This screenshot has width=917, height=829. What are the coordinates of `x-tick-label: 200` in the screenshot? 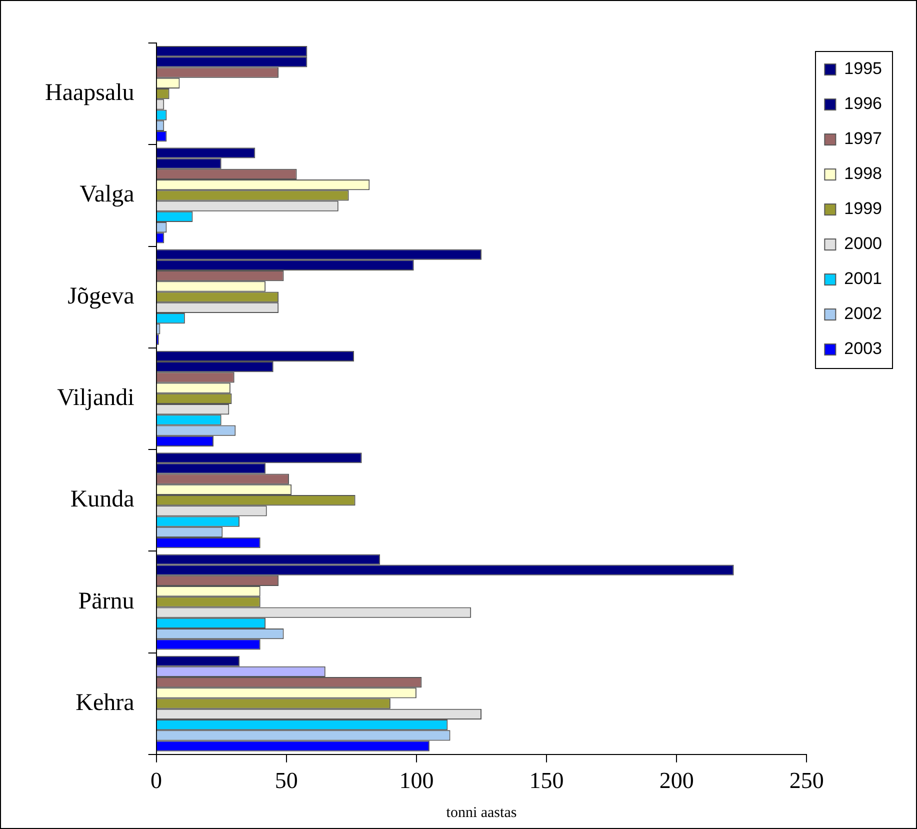 It's located at (676, 781).